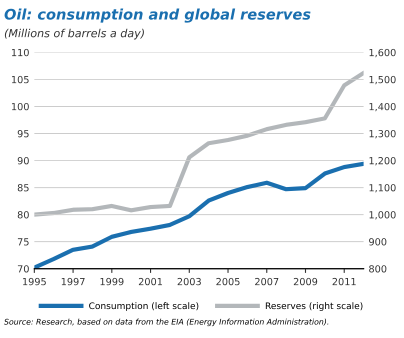 The height and width of the screenshot is (338, 404). What do you see at coordinates (73, 282) in the screenshot?
I see `x-tick-label: 1997` at bounding box center [73, 282].